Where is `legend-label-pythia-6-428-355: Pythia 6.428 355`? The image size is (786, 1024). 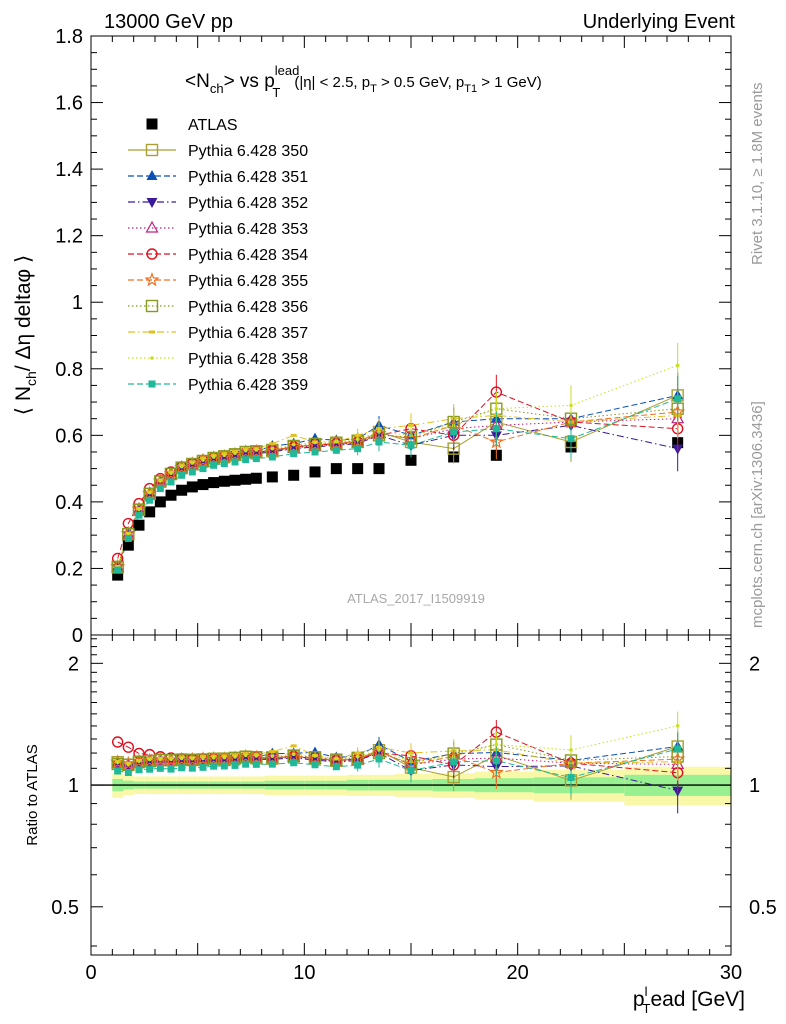 legend-label-pythia-6-428-355: Pythia 6.428 355 is located at coordinates (248, 281).